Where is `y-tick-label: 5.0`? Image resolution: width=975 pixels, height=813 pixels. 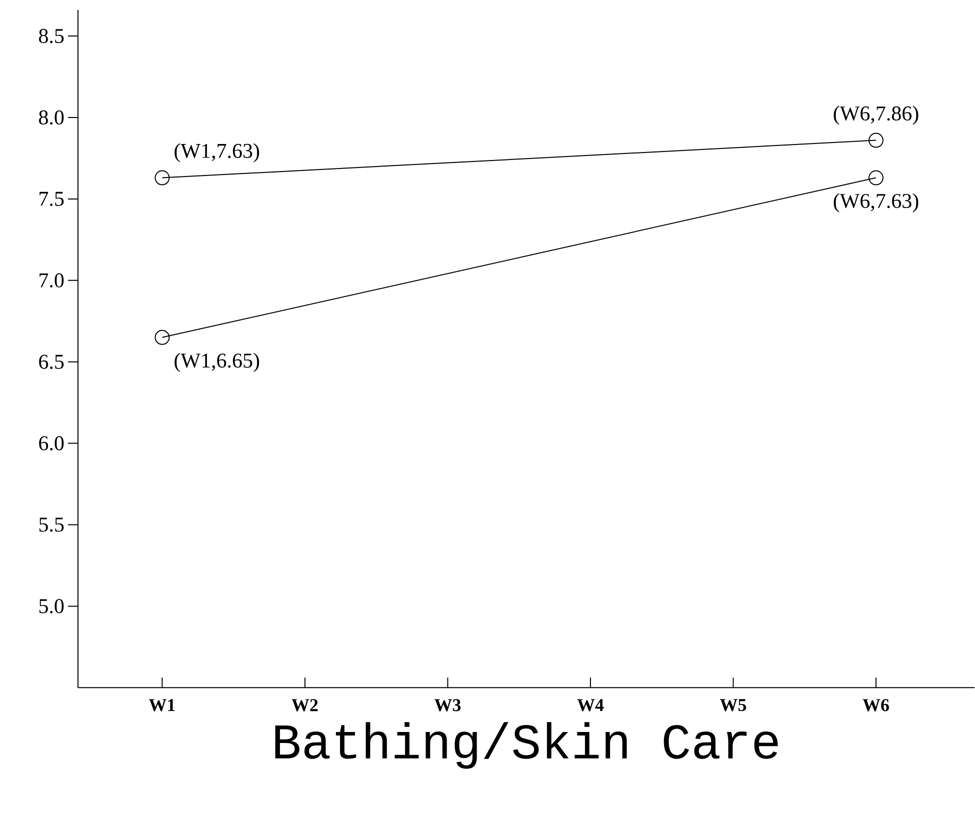 y-tick-label: 5.0 is located at coordinates (51, 606).